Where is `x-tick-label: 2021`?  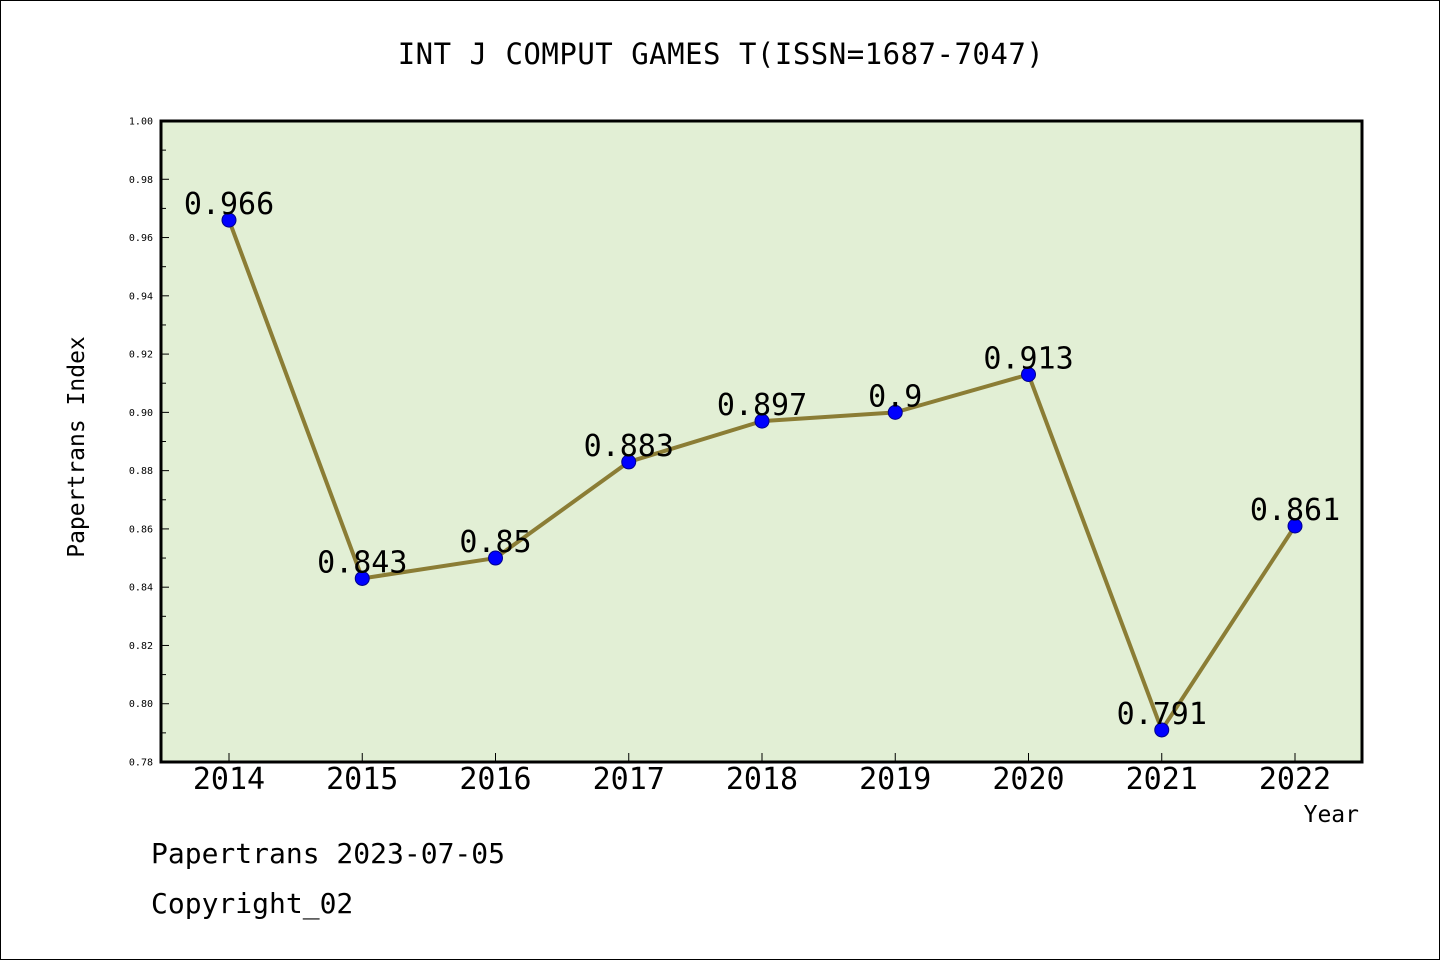 x-tick-label: 2021 is located at coordinates (1162, 779).